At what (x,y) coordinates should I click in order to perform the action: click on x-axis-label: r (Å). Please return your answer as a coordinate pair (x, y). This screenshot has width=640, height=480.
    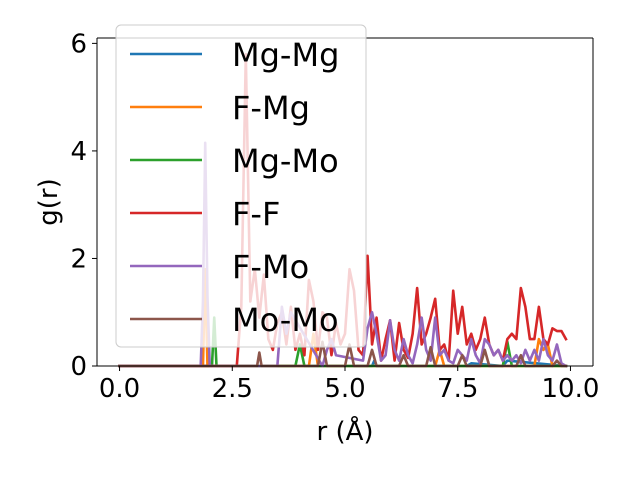
    Looking at the image, I should click on (344, 431).